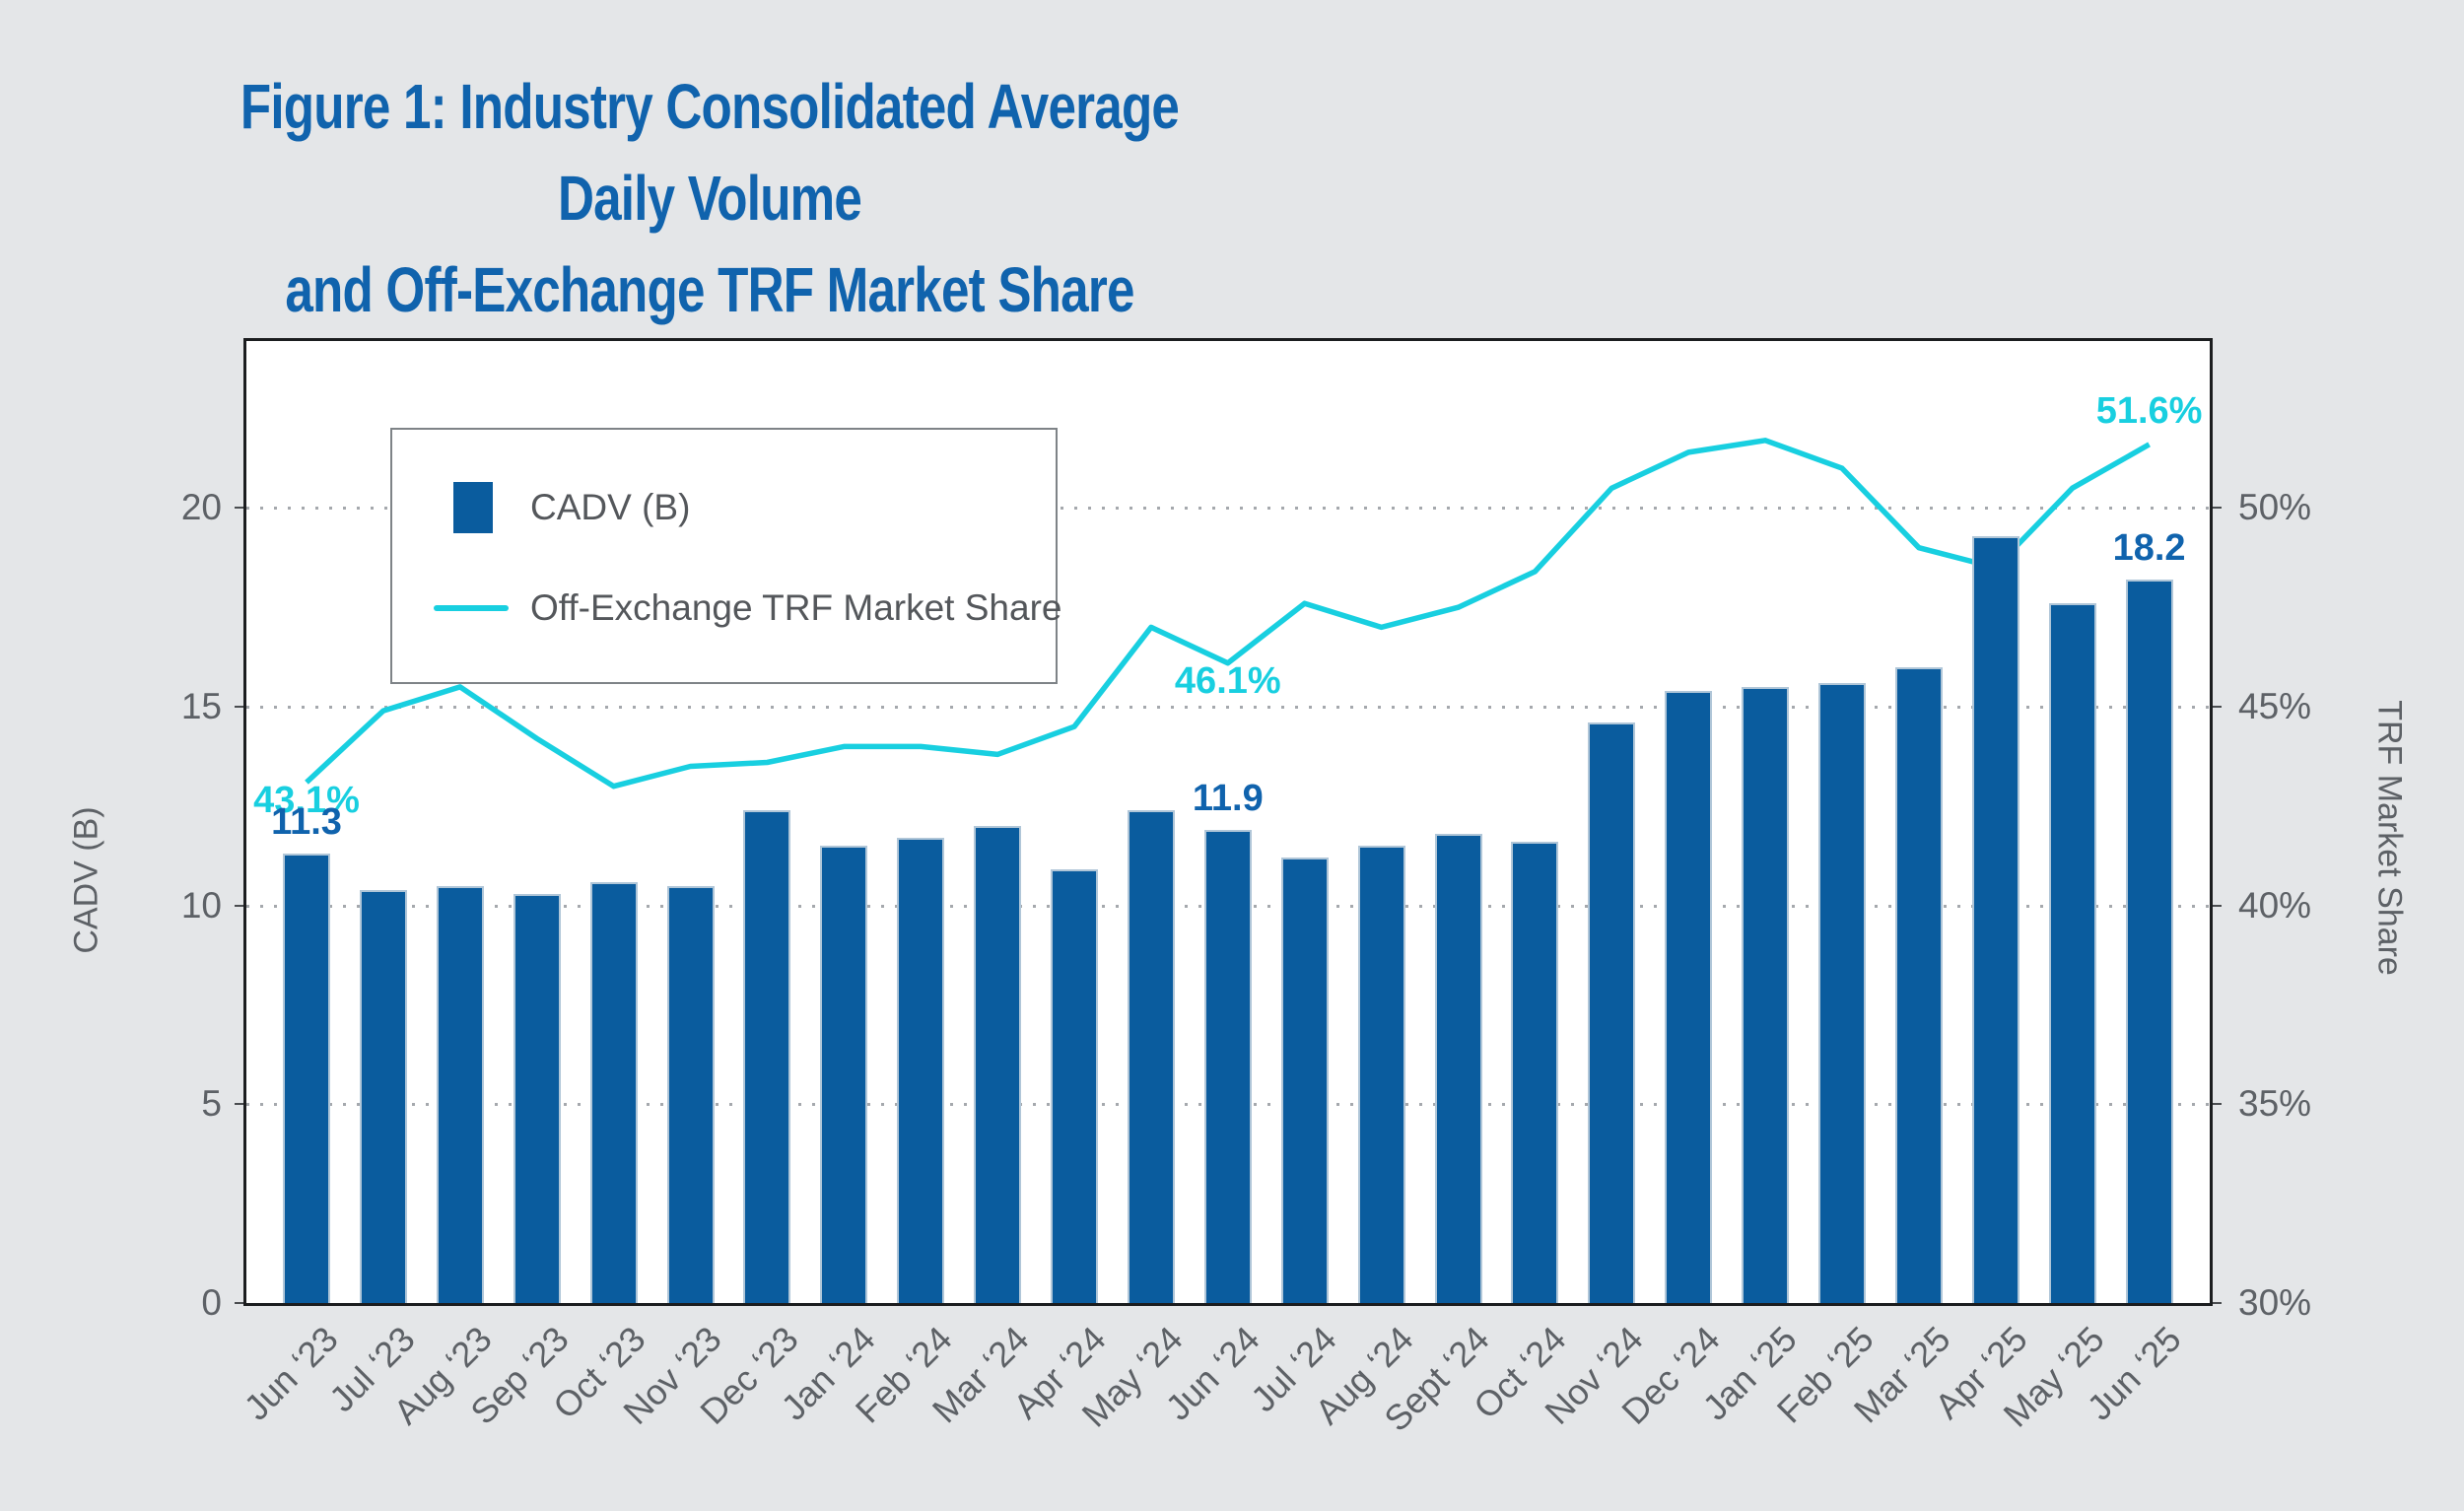 Image resolution: width=2464 pixels, height=1511 pixels. What do you see at coordinates (306, 800) in the screenshot?
I see `line-annotation-label: 43.1%` at bounding box center [306, 800].